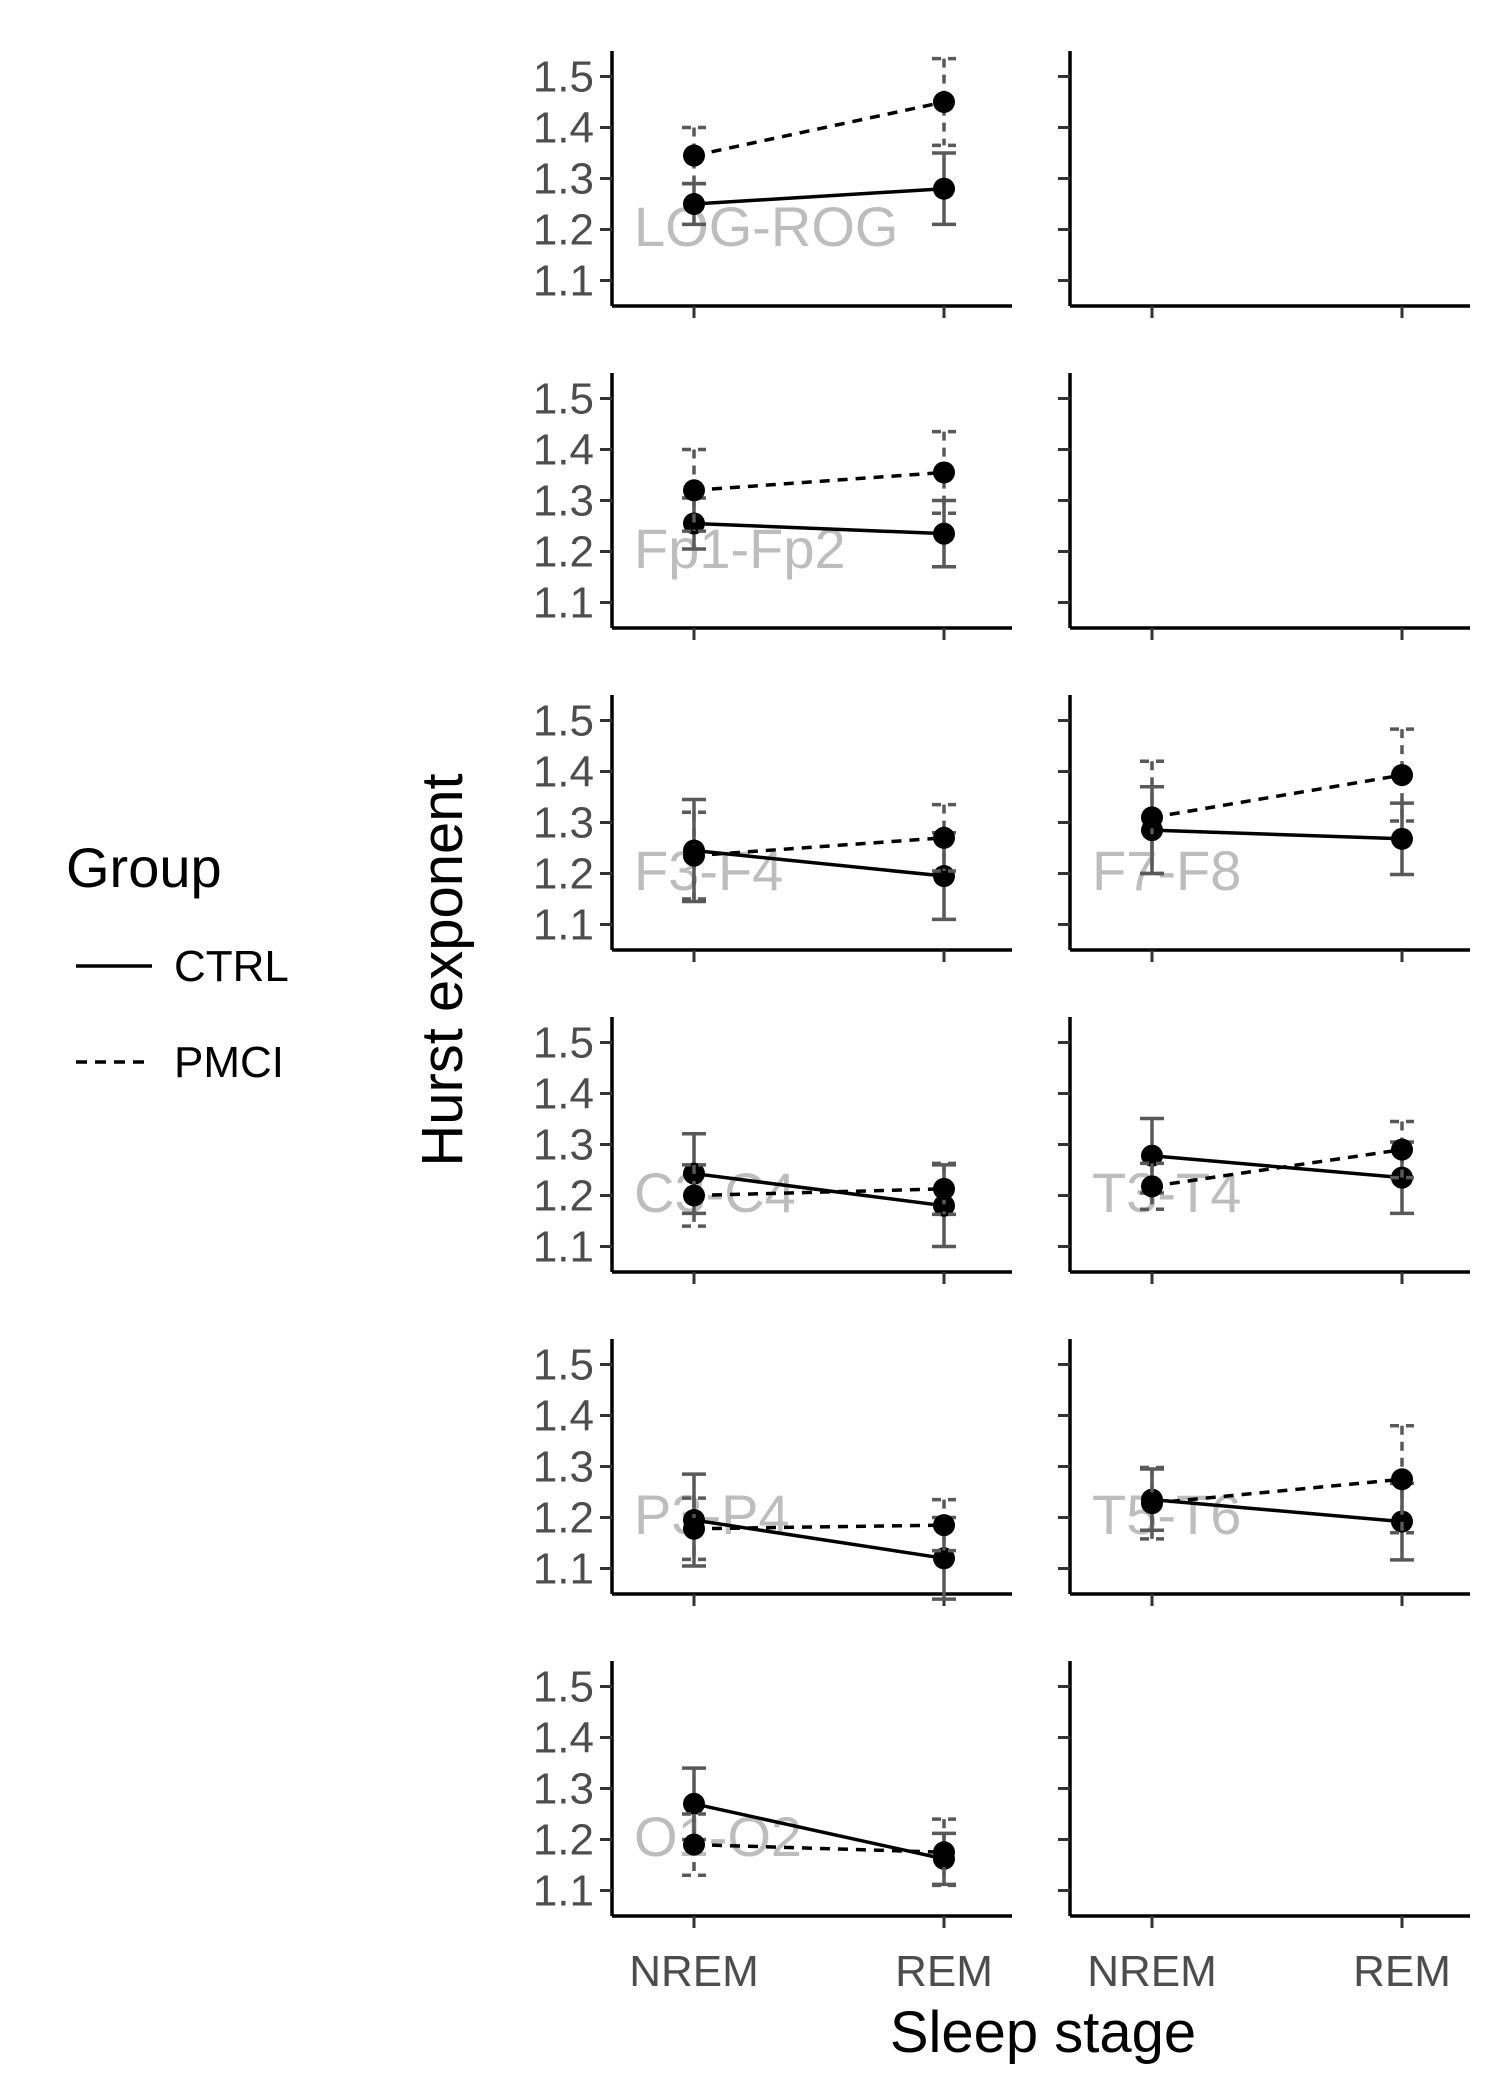 The image size is (1496, 2094). What do you see at coordinates (229, 1062) in the screenshot?
I see `legend-label-pmci: PMCI` at bounding box center [229, 1062].